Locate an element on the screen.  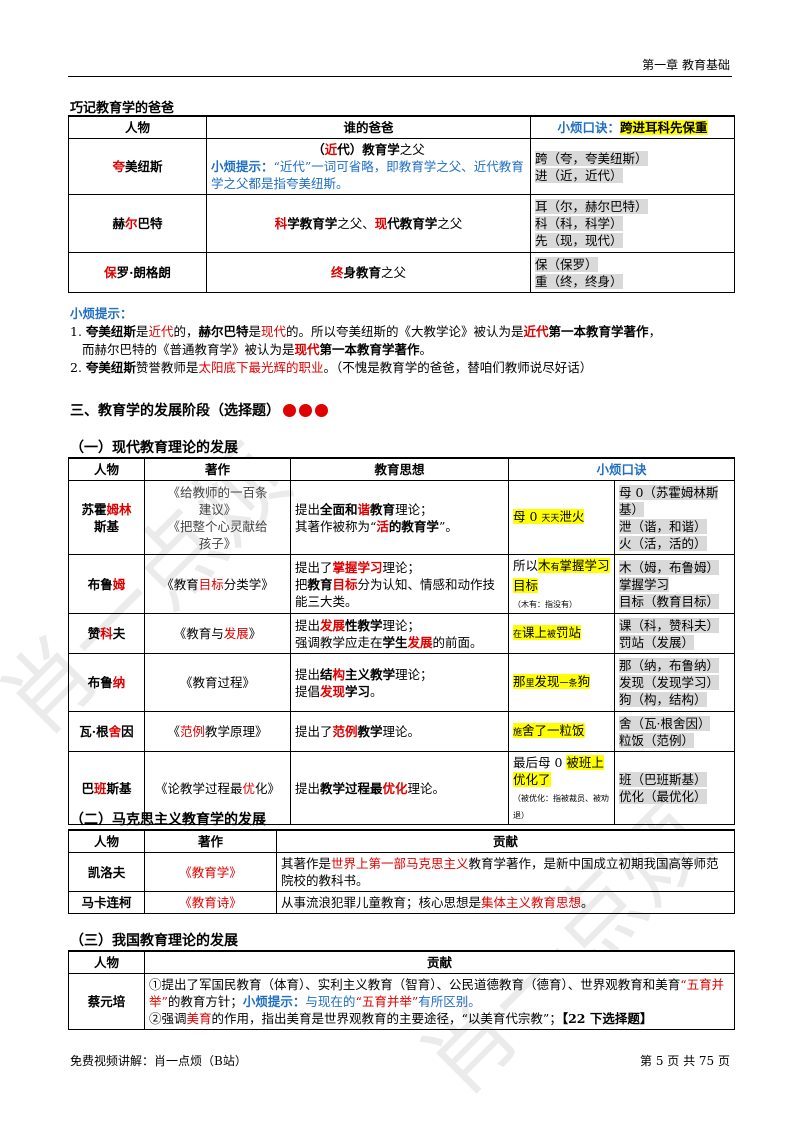
idea-cell: 提出结构主义教学理论； 提倡发现学习。 is located at coordinates (399, 682).